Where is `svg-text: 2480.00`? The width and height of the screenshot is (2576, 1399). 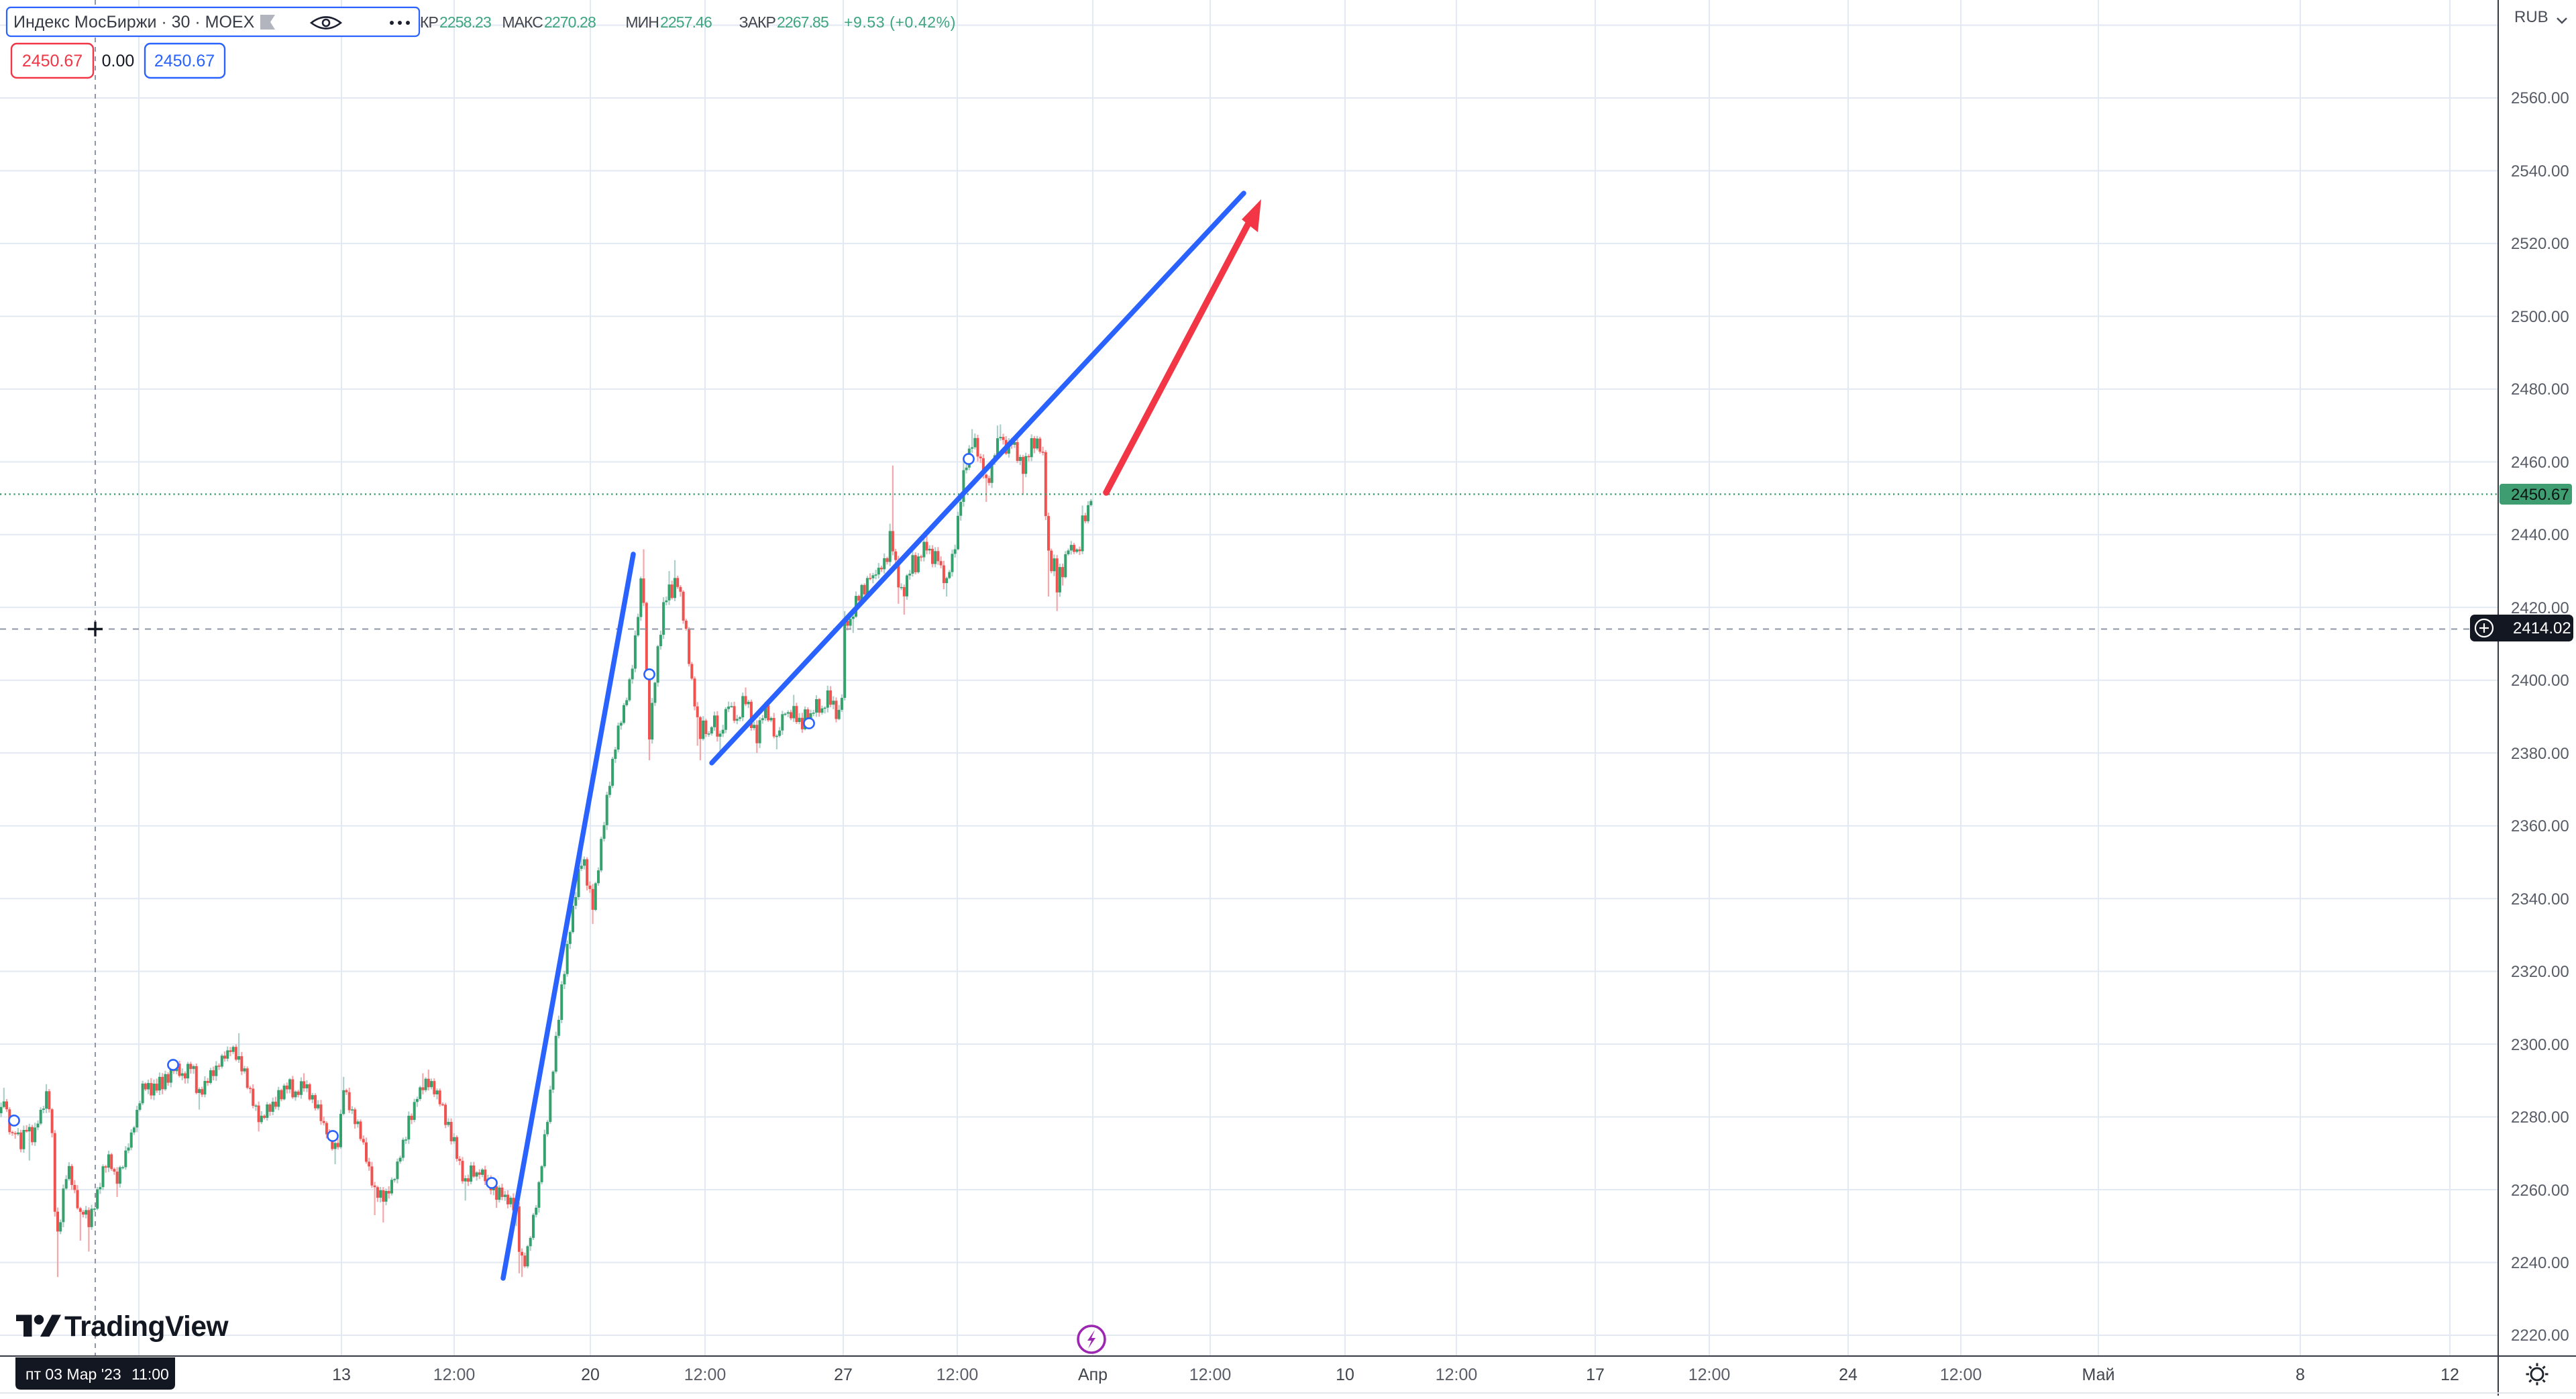
svg-text: 2480.00 is located at coordinates (2540, 390).